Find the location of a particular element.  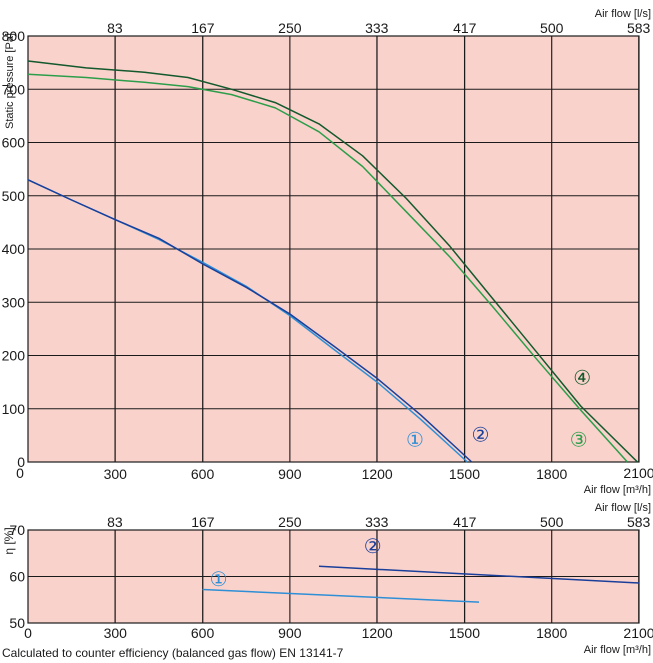

y-tick-label: 70 is located at coordinates (17, 530).